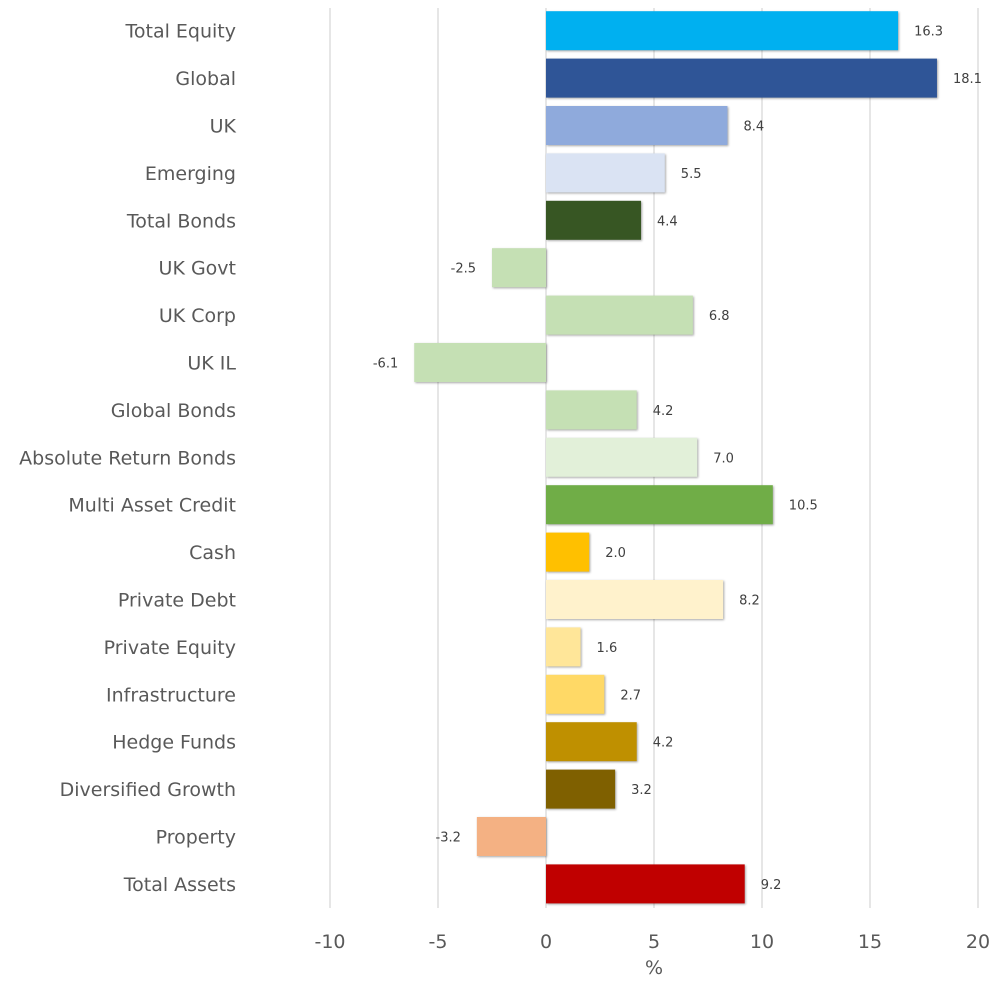 The image size is (992, 982). Describe the element at coordinates (190, 174) in the screenshot. I see `category-label: Emerging` at that location.